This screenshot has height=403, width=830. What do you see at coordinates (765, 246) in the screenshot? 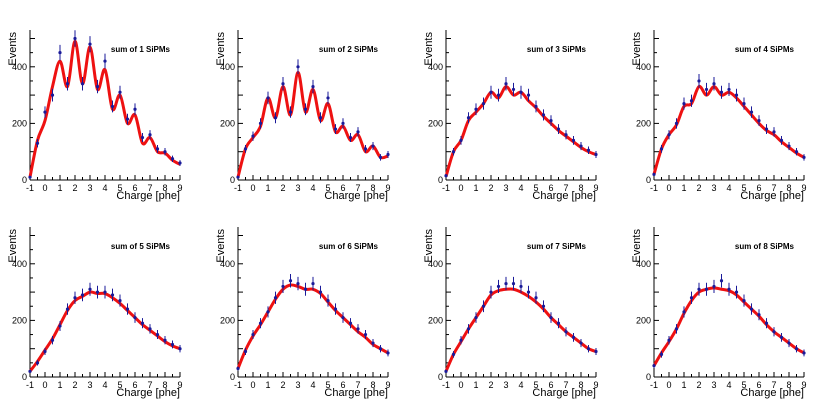
I see `panel-title: sum of 8 SiPMs` at bounding box center [765, 246].